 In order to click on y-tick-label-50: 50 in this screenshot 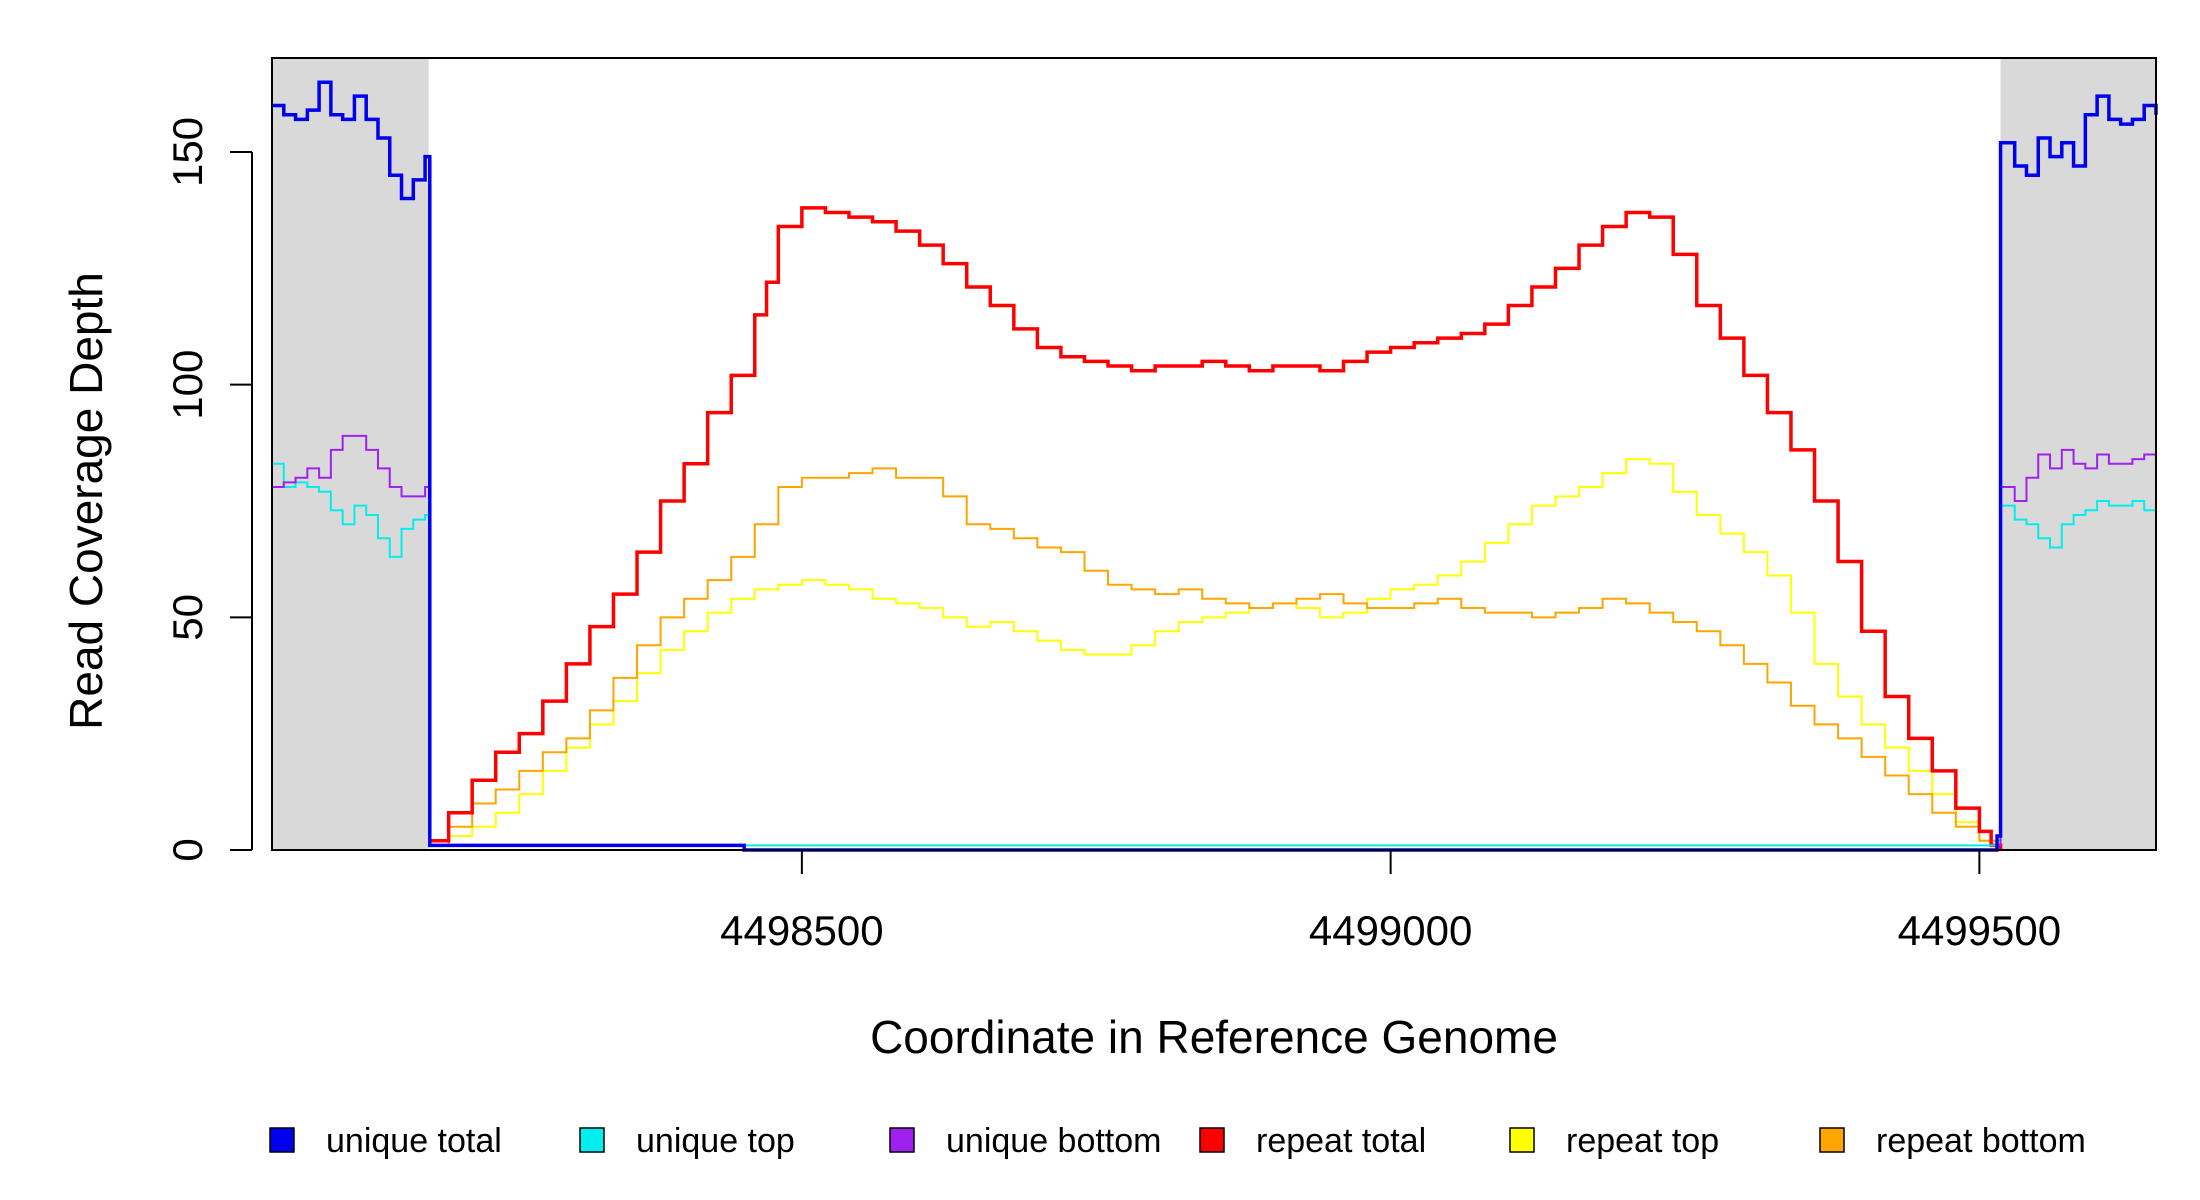, I will do `click(187, 617)`.